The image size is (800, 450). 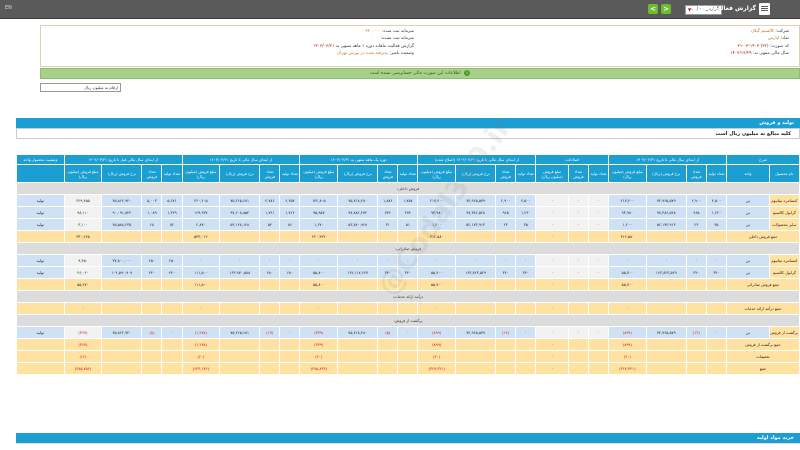 I want to click on table-cell: ۲۲۰,۴۳۲, so click(x=319, y=236).